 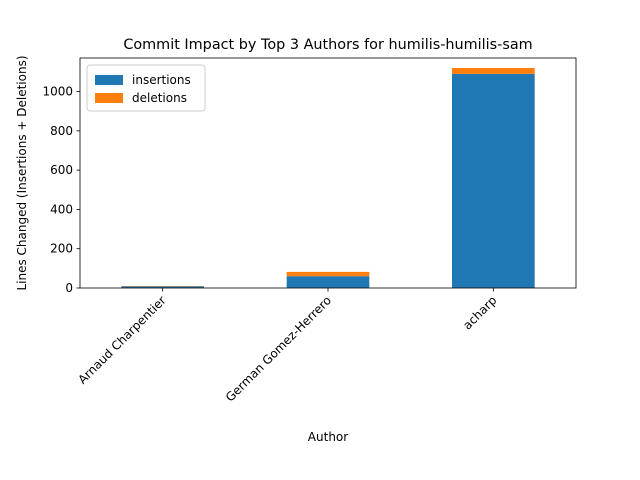 What do you see at coordinates (61, 131) in the screenshot?
I see `y-tick-label: 800` at bounding box center [61, 131].